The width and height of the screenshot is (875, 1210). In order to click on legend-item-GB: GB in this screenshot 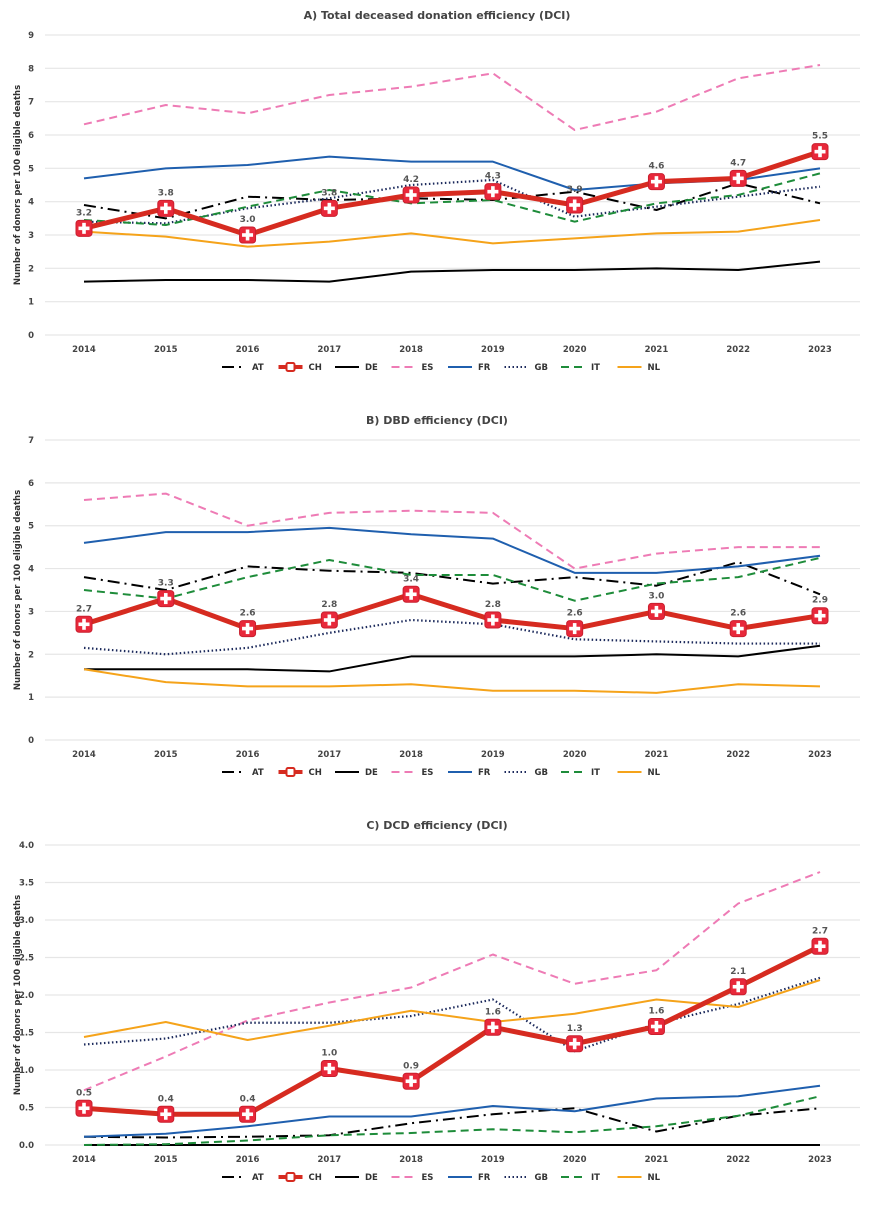, I will do `click(526, 368)`.